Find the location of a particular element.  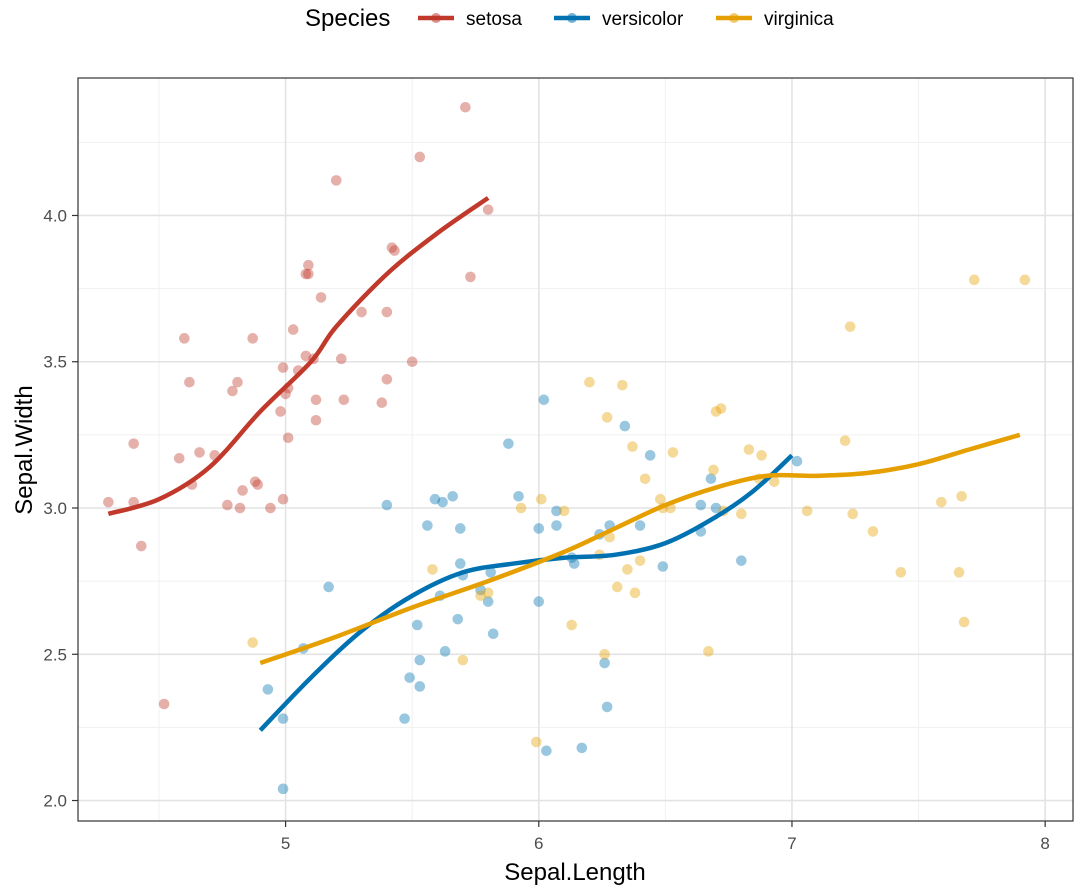

y-tick-label: 3.5 is located at coordinates (55, 362).